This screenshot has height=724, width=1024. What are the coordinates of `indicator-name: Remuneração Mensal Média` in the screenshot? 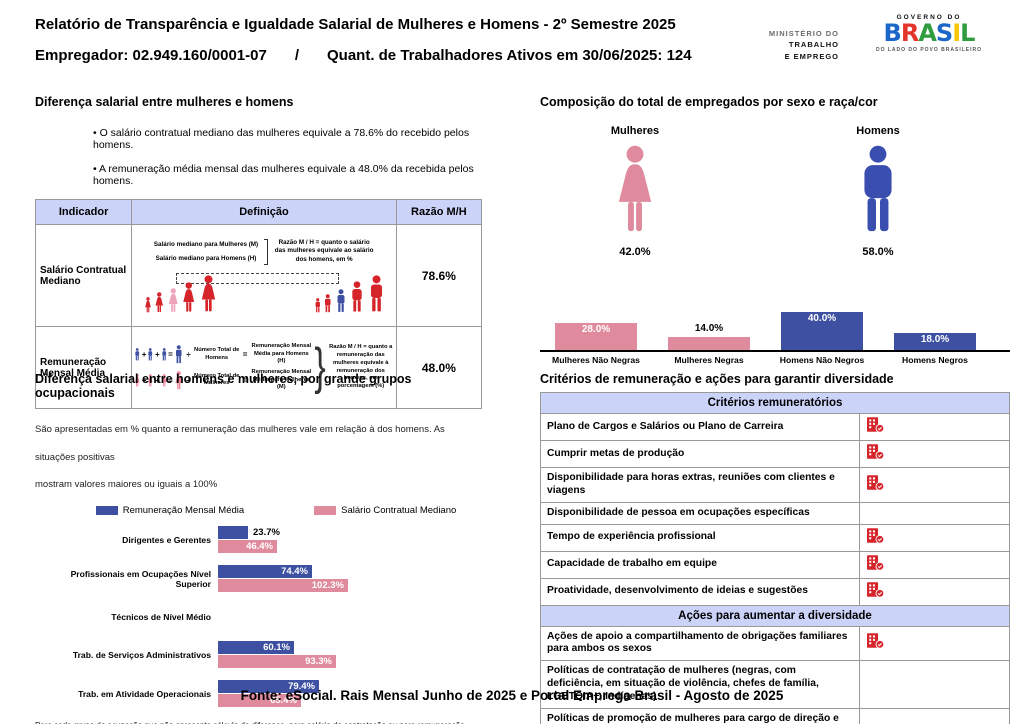 It's located at (83, 367).